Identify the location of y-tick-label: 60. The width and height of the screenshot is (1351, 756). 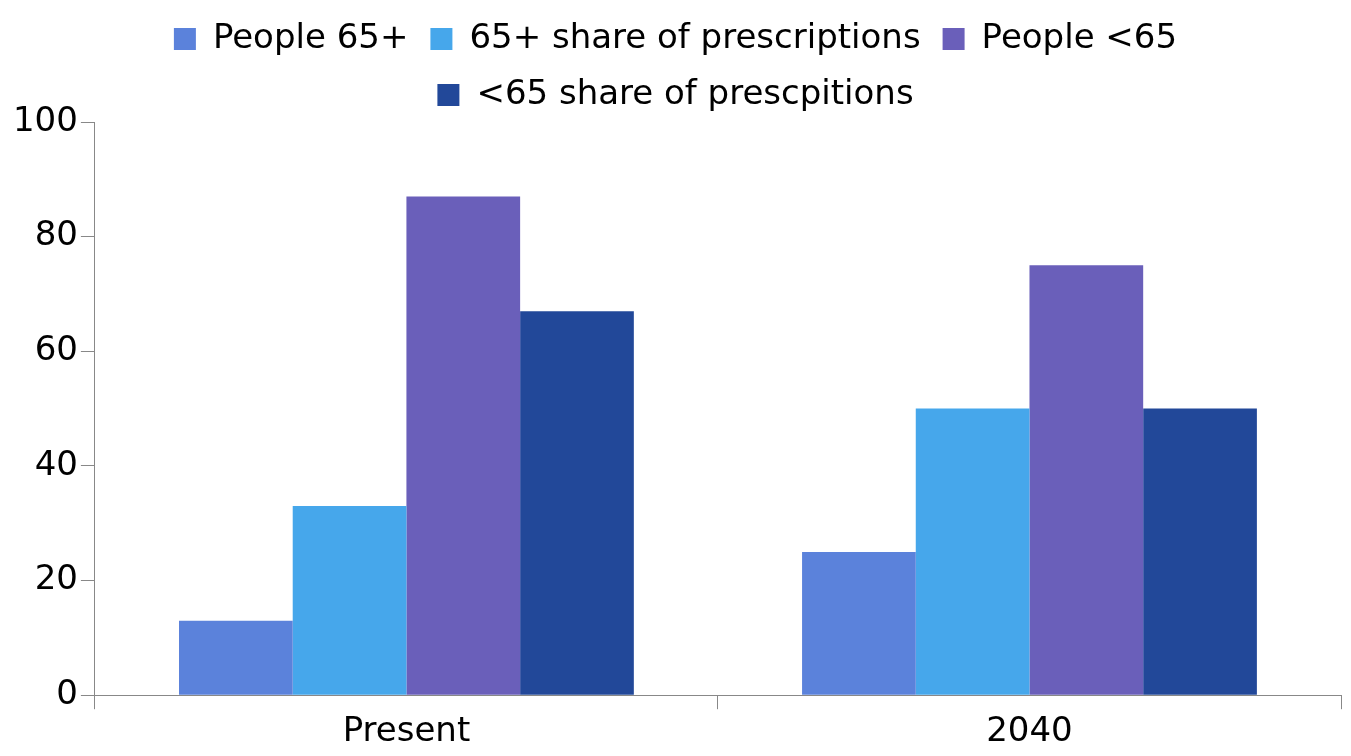
(56, 348).